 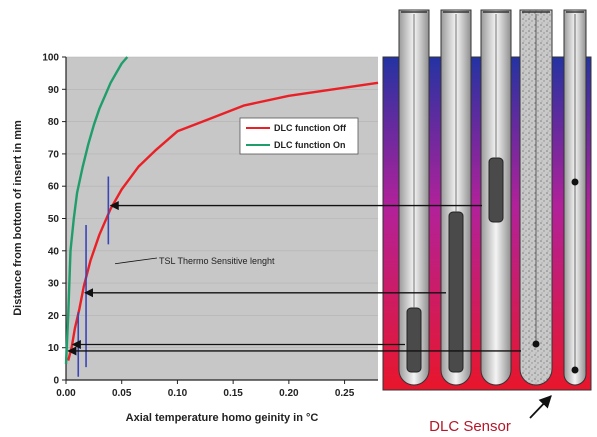 I want to click on y-tick-label: 80, so click(x=54, y=122).